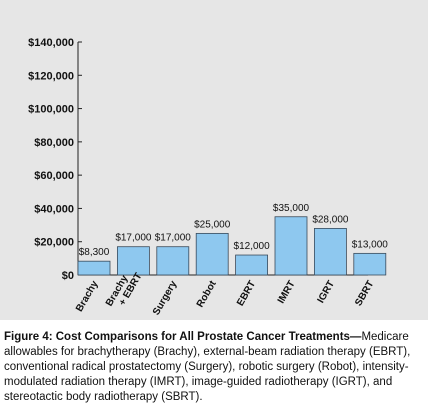 This screenshot has height=405, width=428. What do you see at coordinates (330, 219) in the screenshot?
I see `data-label: $28,000` at bounding box center [330, 219].